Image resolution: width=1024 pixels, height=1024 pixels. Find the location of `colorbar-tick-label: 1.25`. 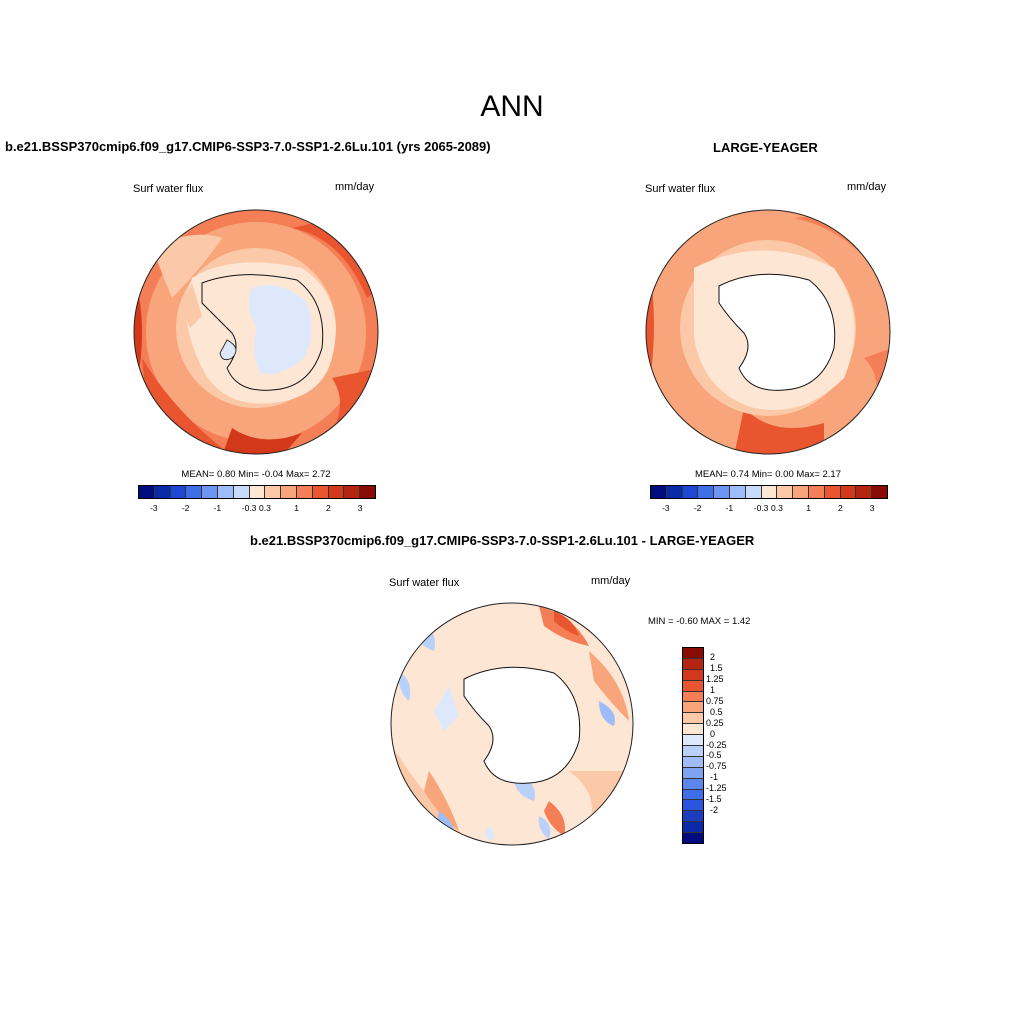

colorbar-tick-label: 1.25 is located at coordinates (715, 678).